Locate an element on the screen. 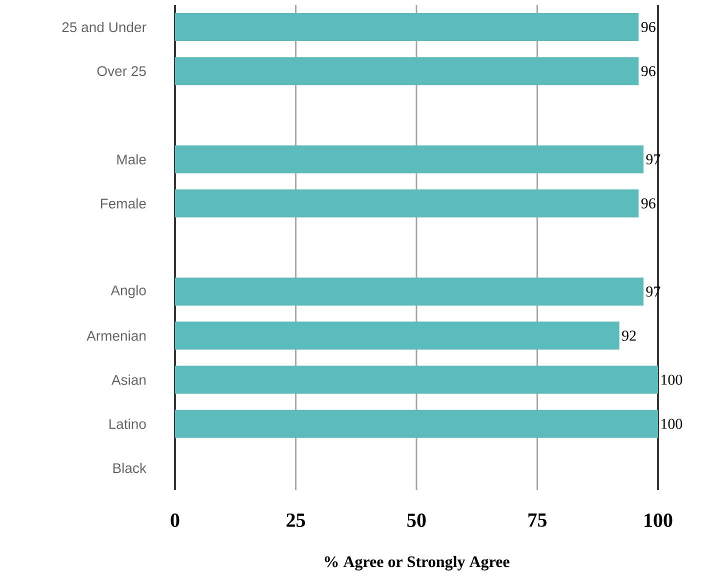  y-tick-label: 25 and Under is located at coordinates (104, 27).